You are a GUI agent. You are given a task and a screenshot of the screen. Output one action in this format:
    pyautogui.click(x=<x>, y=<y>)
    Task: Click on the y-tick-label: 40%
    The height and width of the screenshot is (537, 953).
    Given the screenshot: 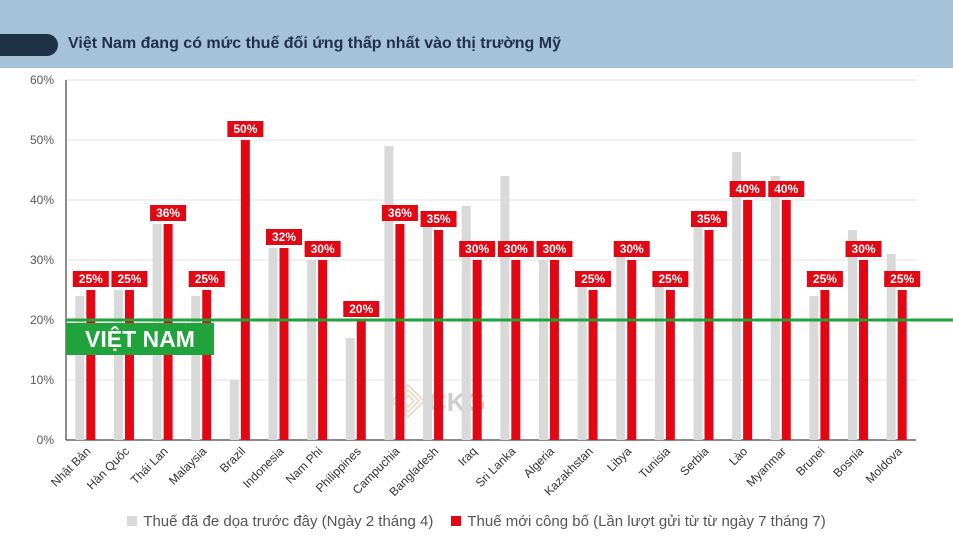 What is the action you would take?
    pyautogui.click(x=42, y=200)
    